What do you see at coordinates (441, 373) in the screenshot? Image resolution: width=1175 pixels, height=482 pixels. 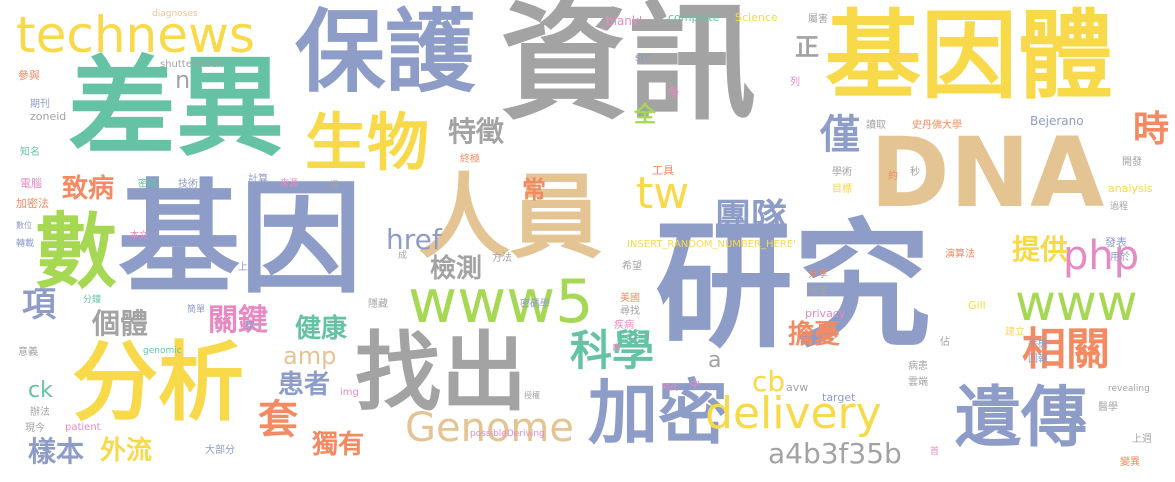 I see `word-cloud-word: 找出` at bounding box center [441, 373].